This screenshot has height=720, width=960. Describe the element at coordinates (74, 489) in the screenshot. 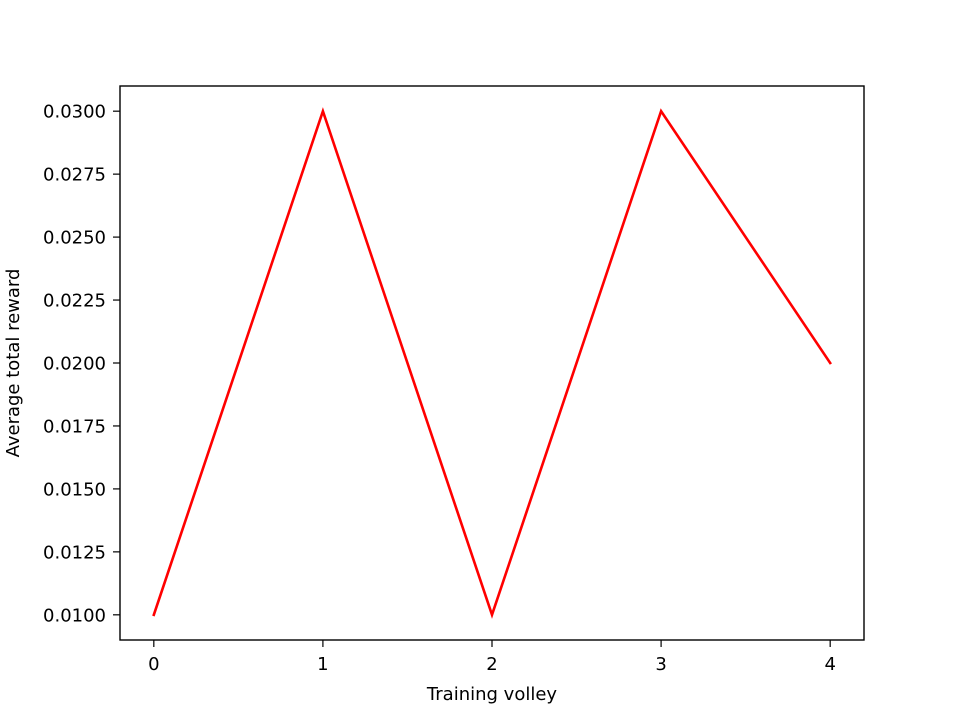

I see `y-tick-label: 0.0150` at that location.